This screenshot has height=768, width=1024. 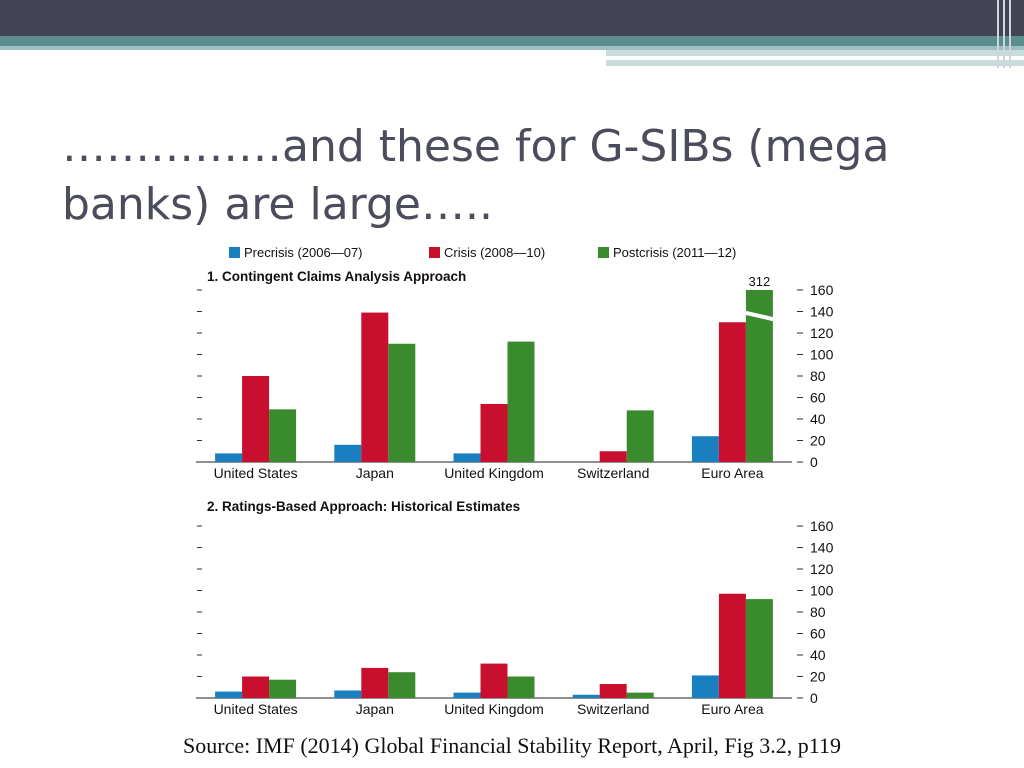 I want to click on header-bar, so click(x=512, y=18).